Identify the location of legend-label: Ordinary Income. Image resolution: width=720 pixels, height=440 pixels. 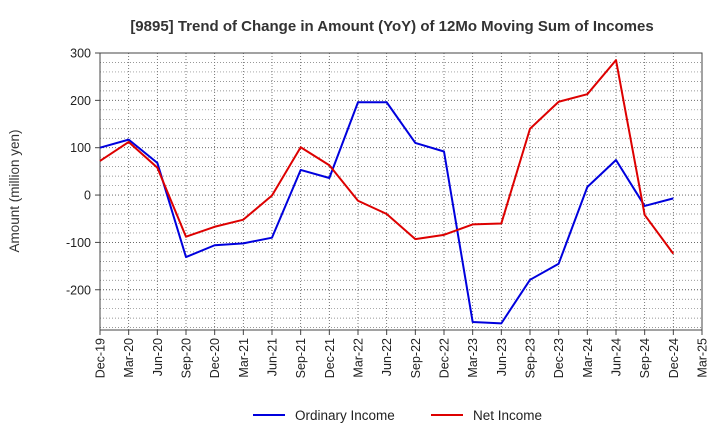
(345, 415).